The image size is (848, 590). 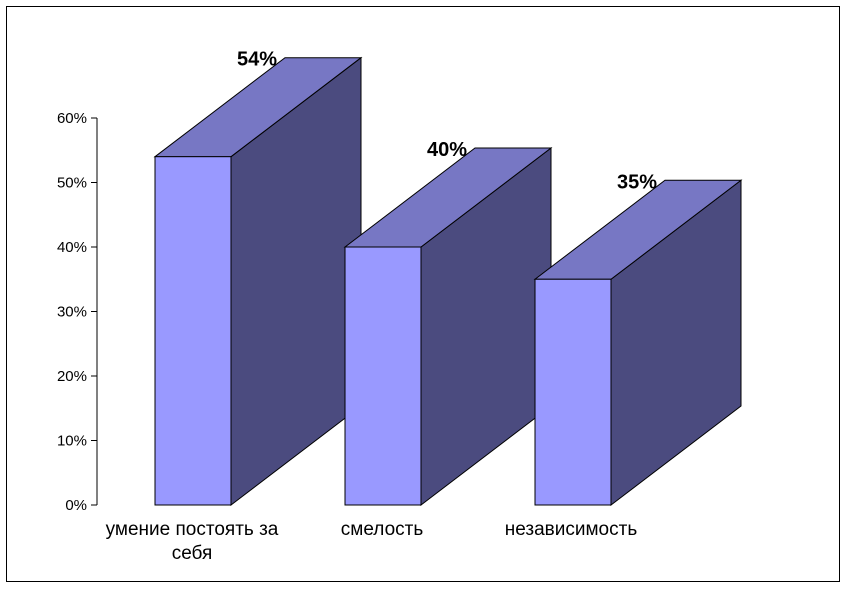 What do you see at coordinates (382, 529) in the screenshot?
I see `category-label: смелость` at bounding box center [382, 529].